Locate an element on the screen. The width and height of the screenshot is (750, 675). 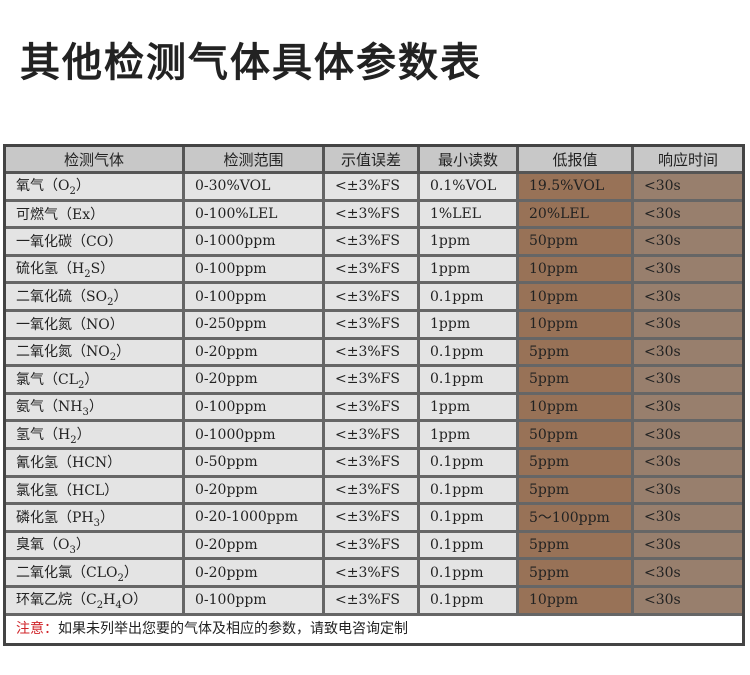
table-row: 氢气（H2） 0-1000ppm <±3%FS 1ppm 50ppm <30s is located at coordinates (374, 436).